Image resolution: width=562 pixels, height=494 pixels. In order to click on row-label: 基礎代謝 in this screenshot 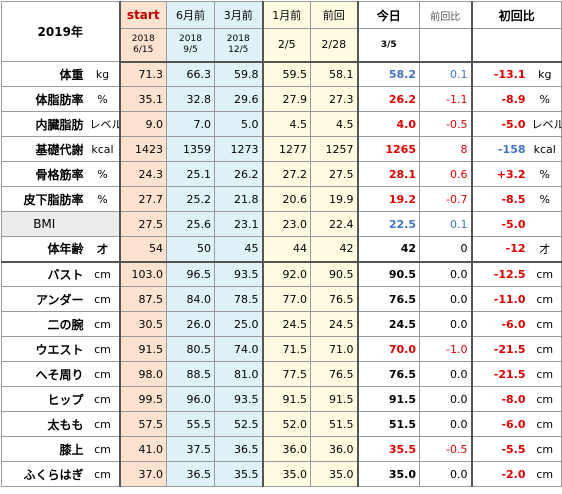, I will do `click(44, 149)`.